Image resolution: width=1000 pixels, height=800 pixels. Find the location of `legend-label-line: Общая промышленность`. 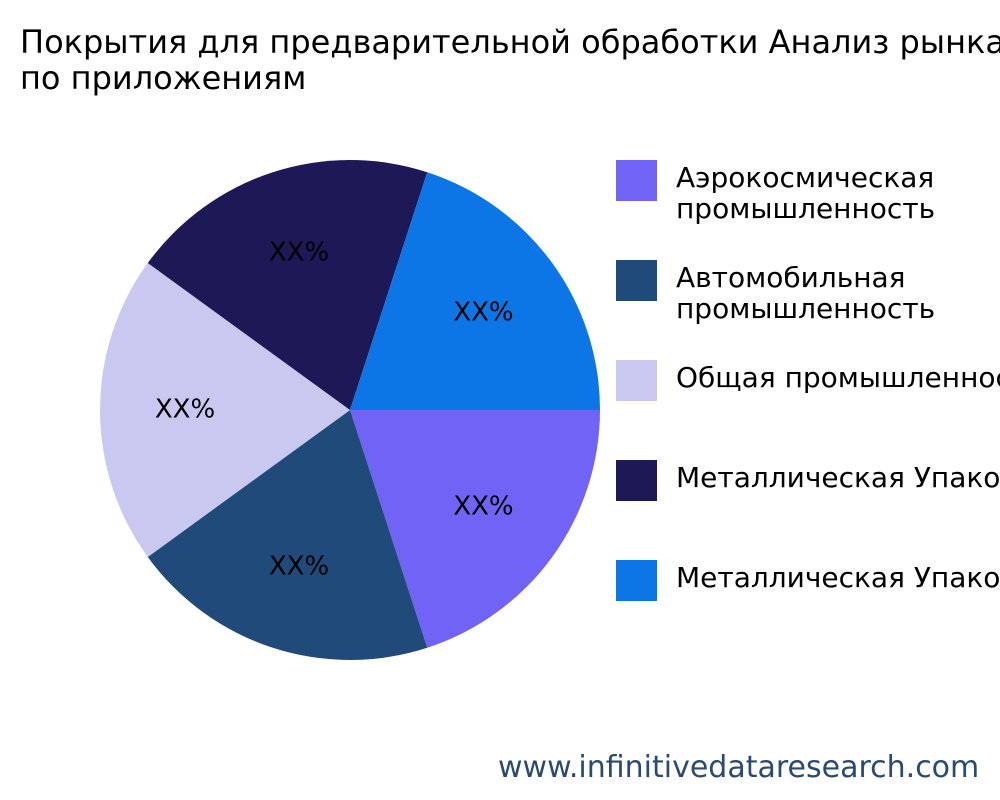

legend-label-line: Общая промышленность is located at coordinates (838, 377).